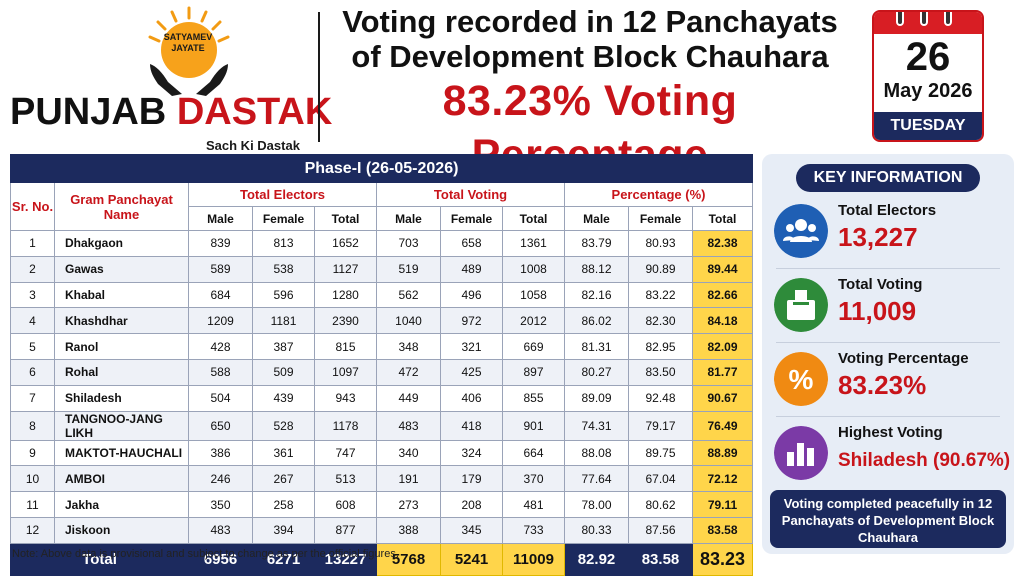 The image size is (1024, 576). Describe the element at coordinates (722, 295) in the screenshot. I see `pct-total-cell: 82.66` at that location.